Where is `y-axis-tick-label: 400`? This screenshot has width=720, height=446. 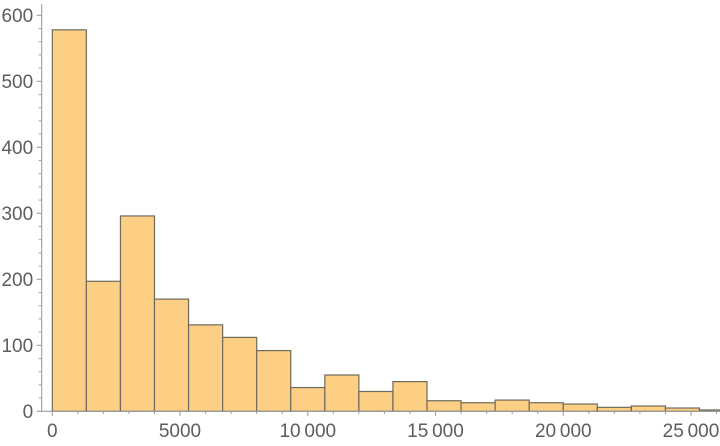
y-axis-tick-label: 400 is located at coordinates (17, 148).